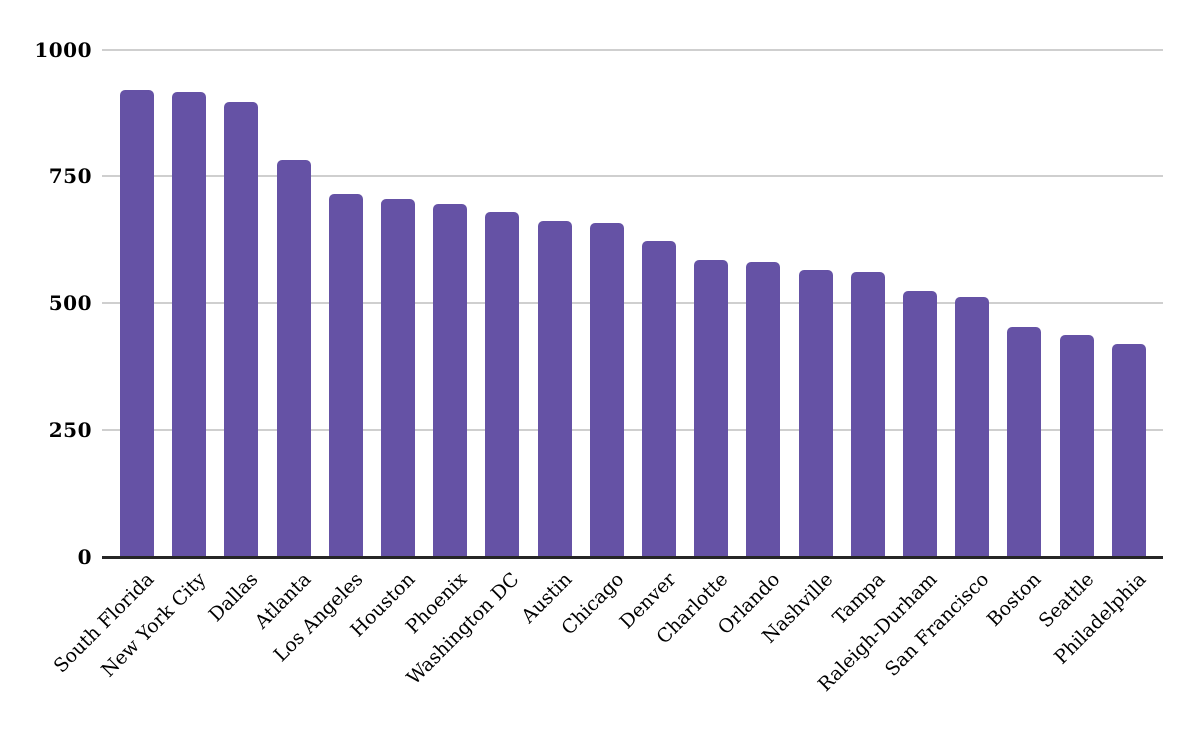 The width and height of the screenshot is (1200, 742). I want to click on bar-san-francisco, so click(972, 427).